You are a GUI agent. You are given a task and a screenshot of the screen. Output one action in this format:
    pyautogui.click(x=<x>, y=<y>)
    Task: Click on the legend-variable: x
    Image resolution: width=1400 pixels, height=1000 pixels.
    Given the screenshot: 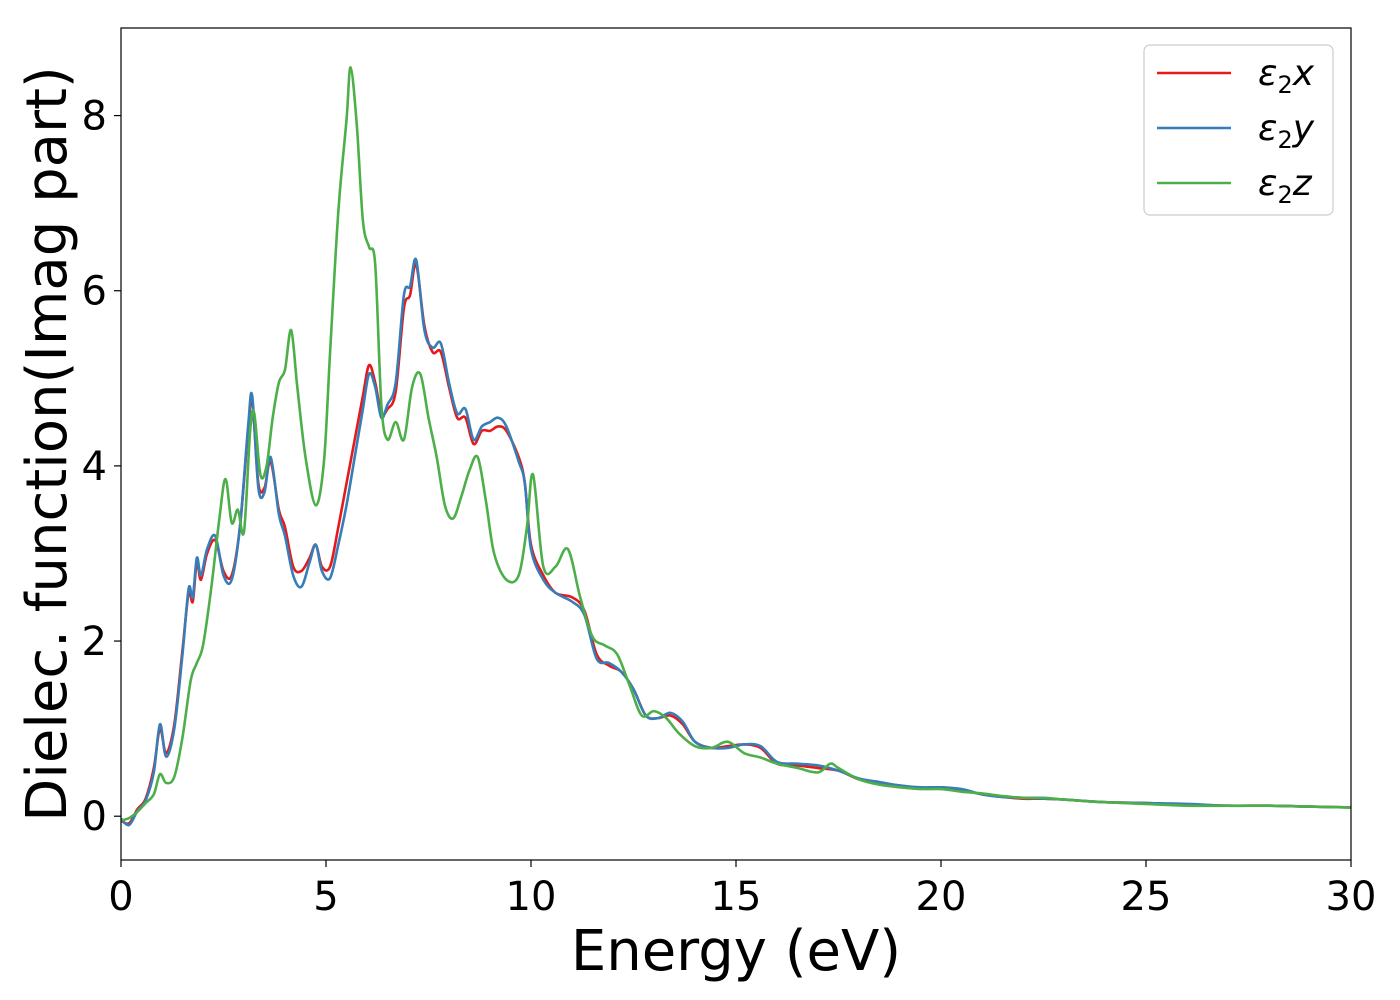 What is the action you would take?
    pyautogui.click(x=1303, y=73)
    